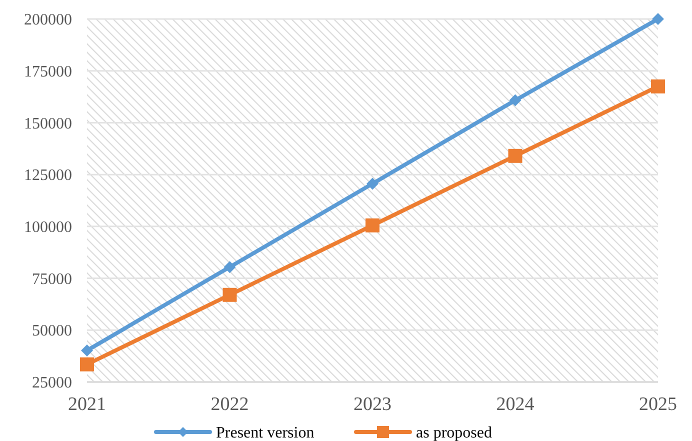 Image resolution: width=692 pixels, height=441 pixels. Describe the element at coordinates (265, 432) in the screenshot. I see `legend-label: Present version` at that location.